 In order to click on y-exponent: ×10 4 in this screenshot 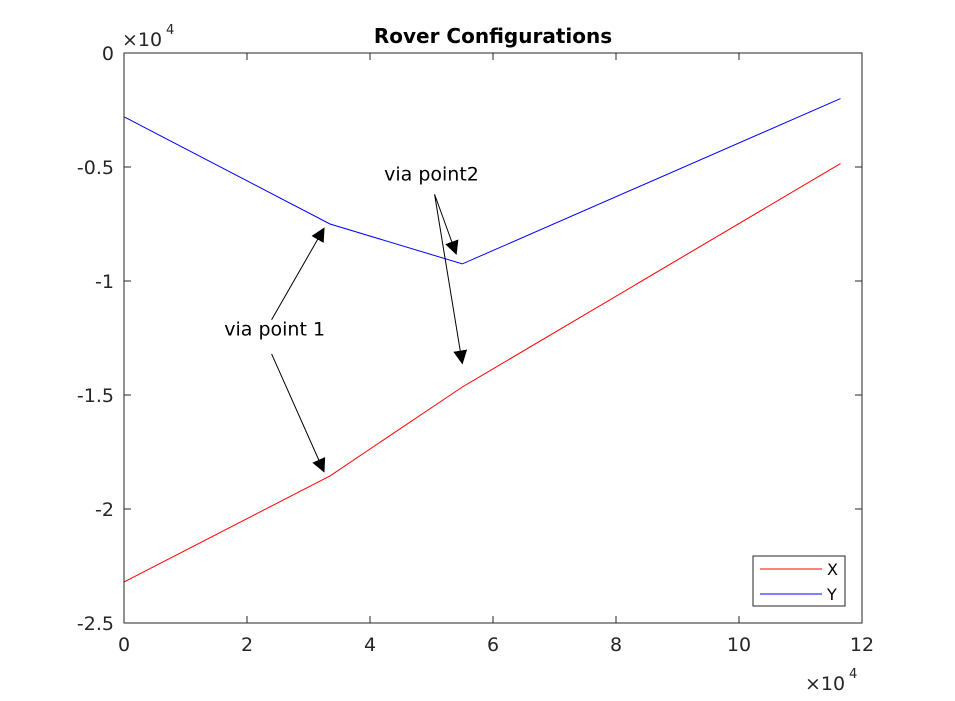, I will do `click(148, 37)`.